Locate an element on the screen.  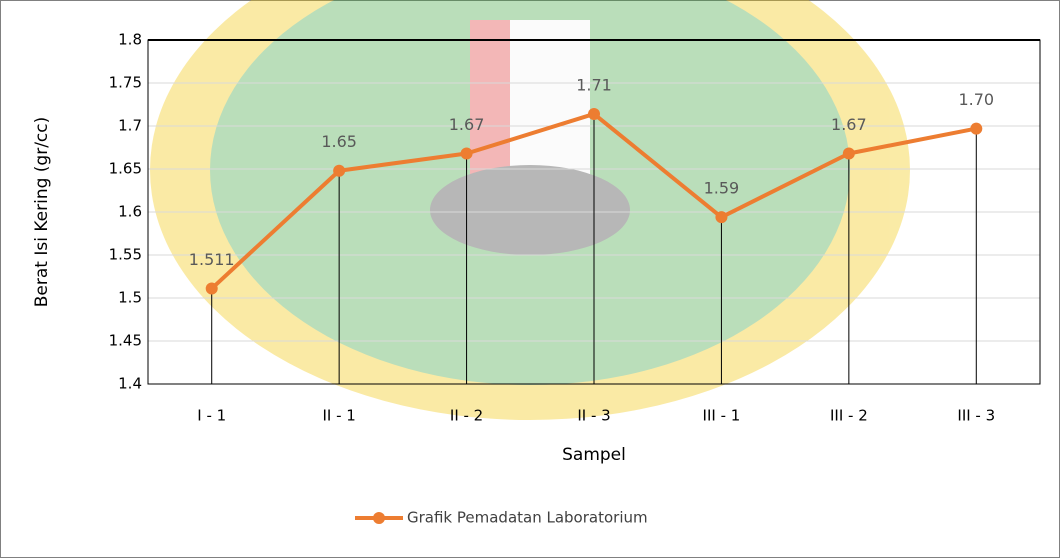
data-label: 1.65 is located at coordinates (339, 141).